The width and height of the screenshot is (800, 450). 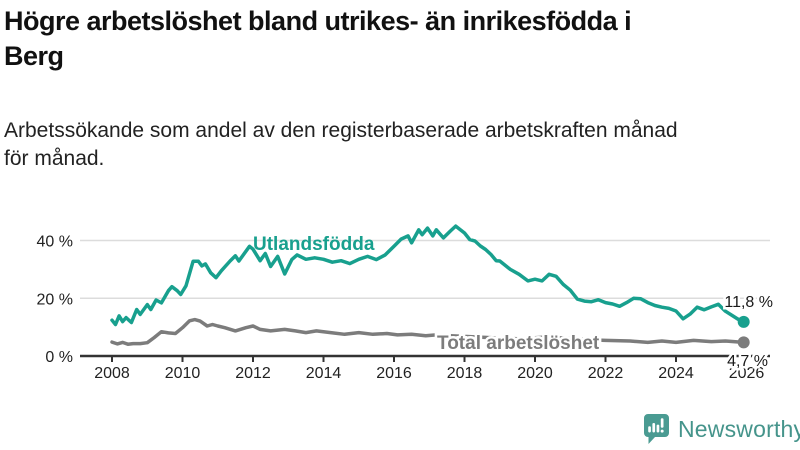 What do you see at coordinates (739, 429) in the screenshot?
I see `brand-name: Newsworthy` at bounding box center [739, 429].